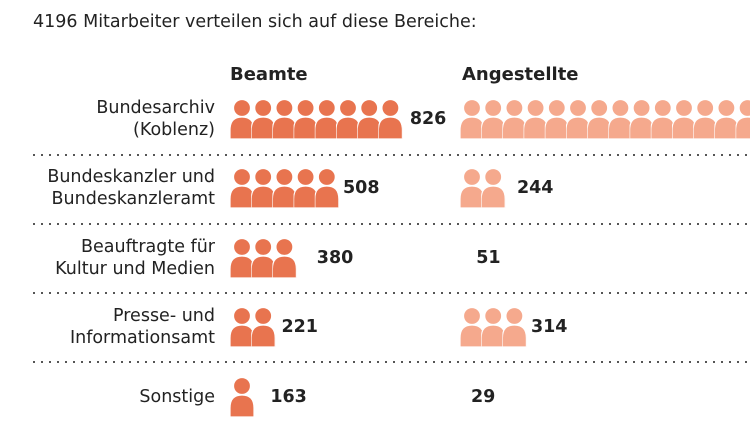 This screenshot has width=750, height=421. I want to click on value-label: 221, so click(299, 327).